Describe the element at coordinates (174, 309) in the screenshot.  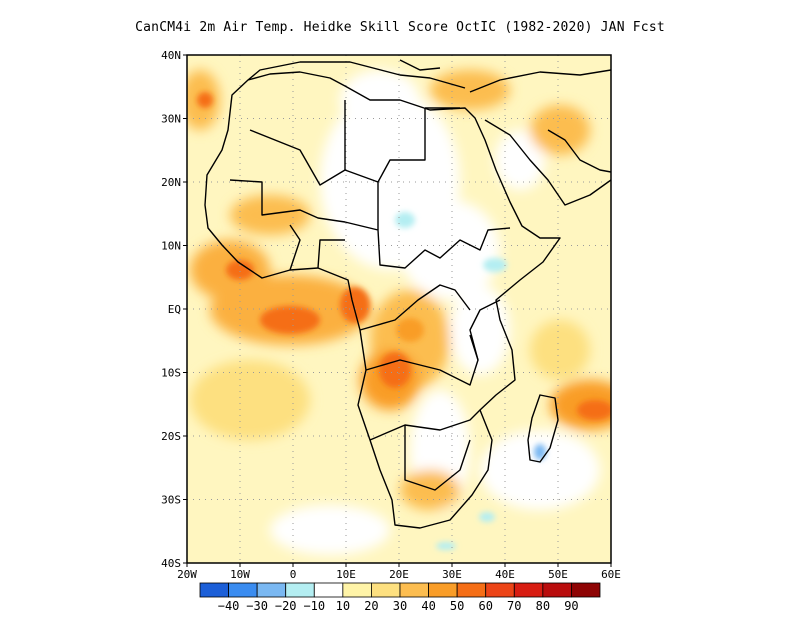
I see `lat-label: EQ` at that location.